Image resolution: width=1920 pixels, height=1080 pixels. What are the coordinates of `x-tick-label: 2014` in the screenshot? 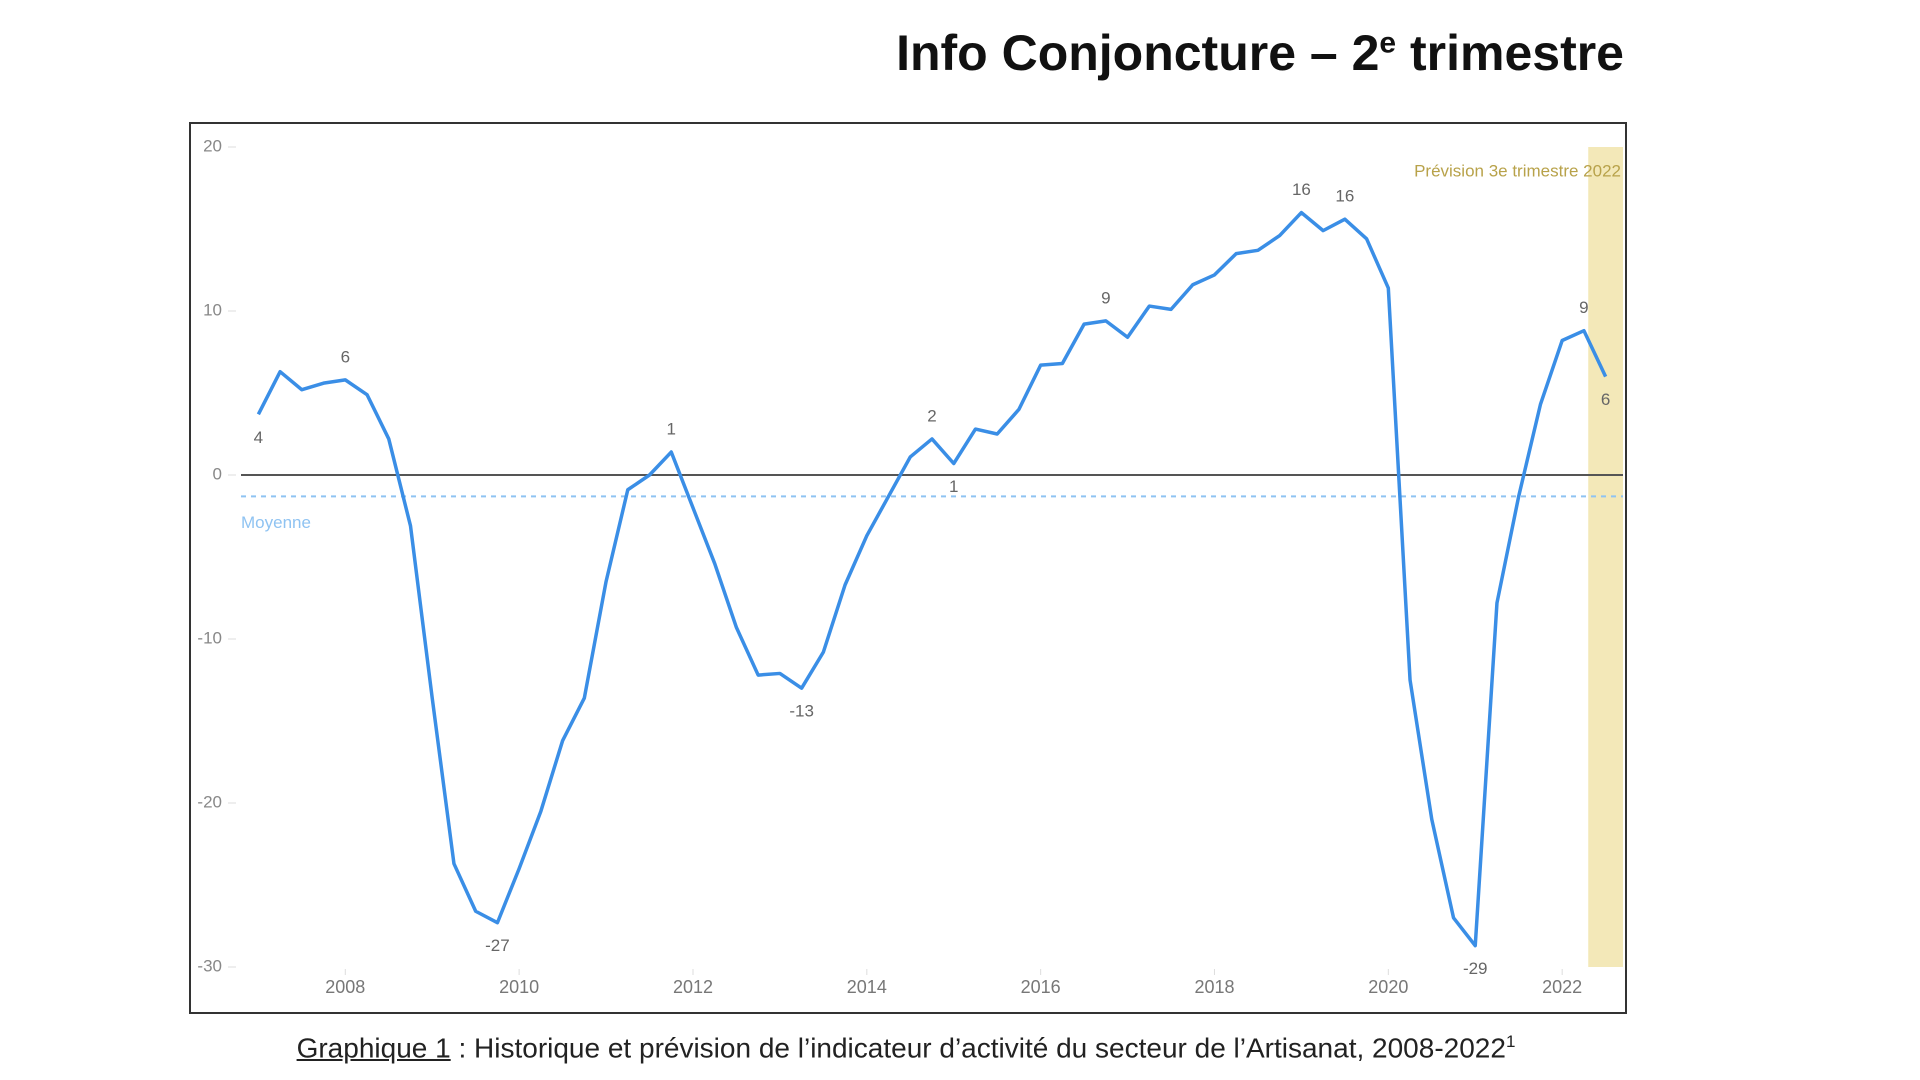 It's located at (867, 987).